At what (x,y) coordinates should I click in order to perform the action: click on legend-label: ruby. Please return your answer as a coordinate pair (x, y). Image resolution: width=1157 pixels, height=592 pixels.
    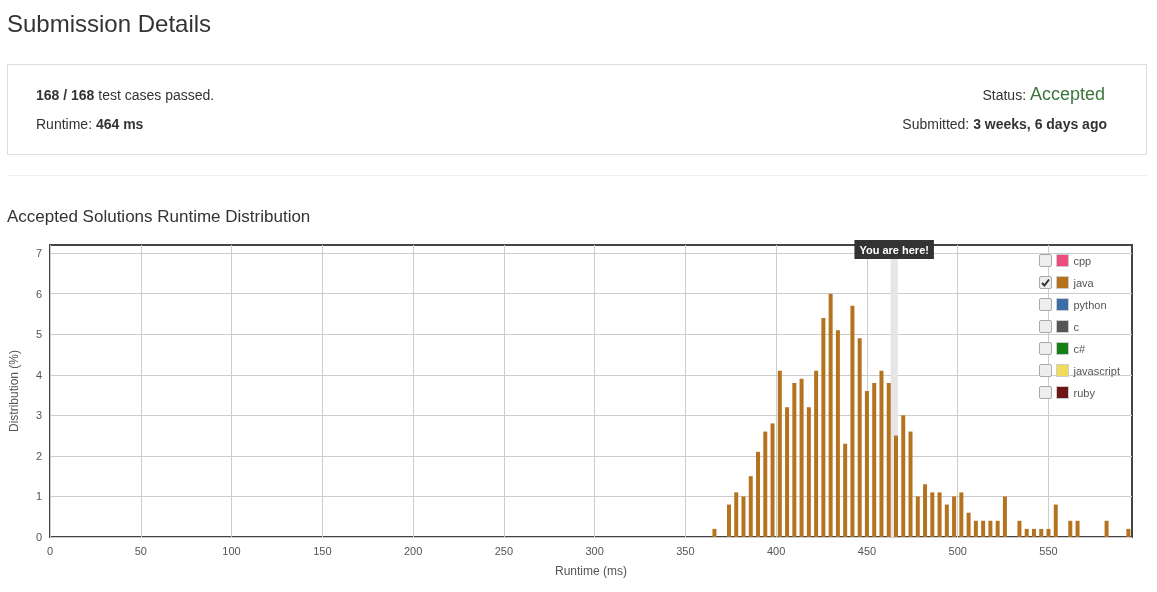
    Looking at the image, I should click on (1084, 392).